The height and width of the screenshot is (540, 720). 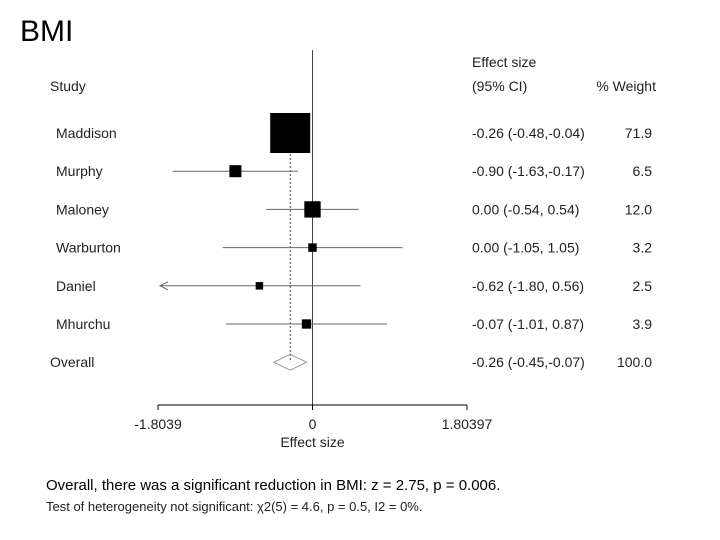 I want to click on study-name: Daniel, so click(x=76, y=286).